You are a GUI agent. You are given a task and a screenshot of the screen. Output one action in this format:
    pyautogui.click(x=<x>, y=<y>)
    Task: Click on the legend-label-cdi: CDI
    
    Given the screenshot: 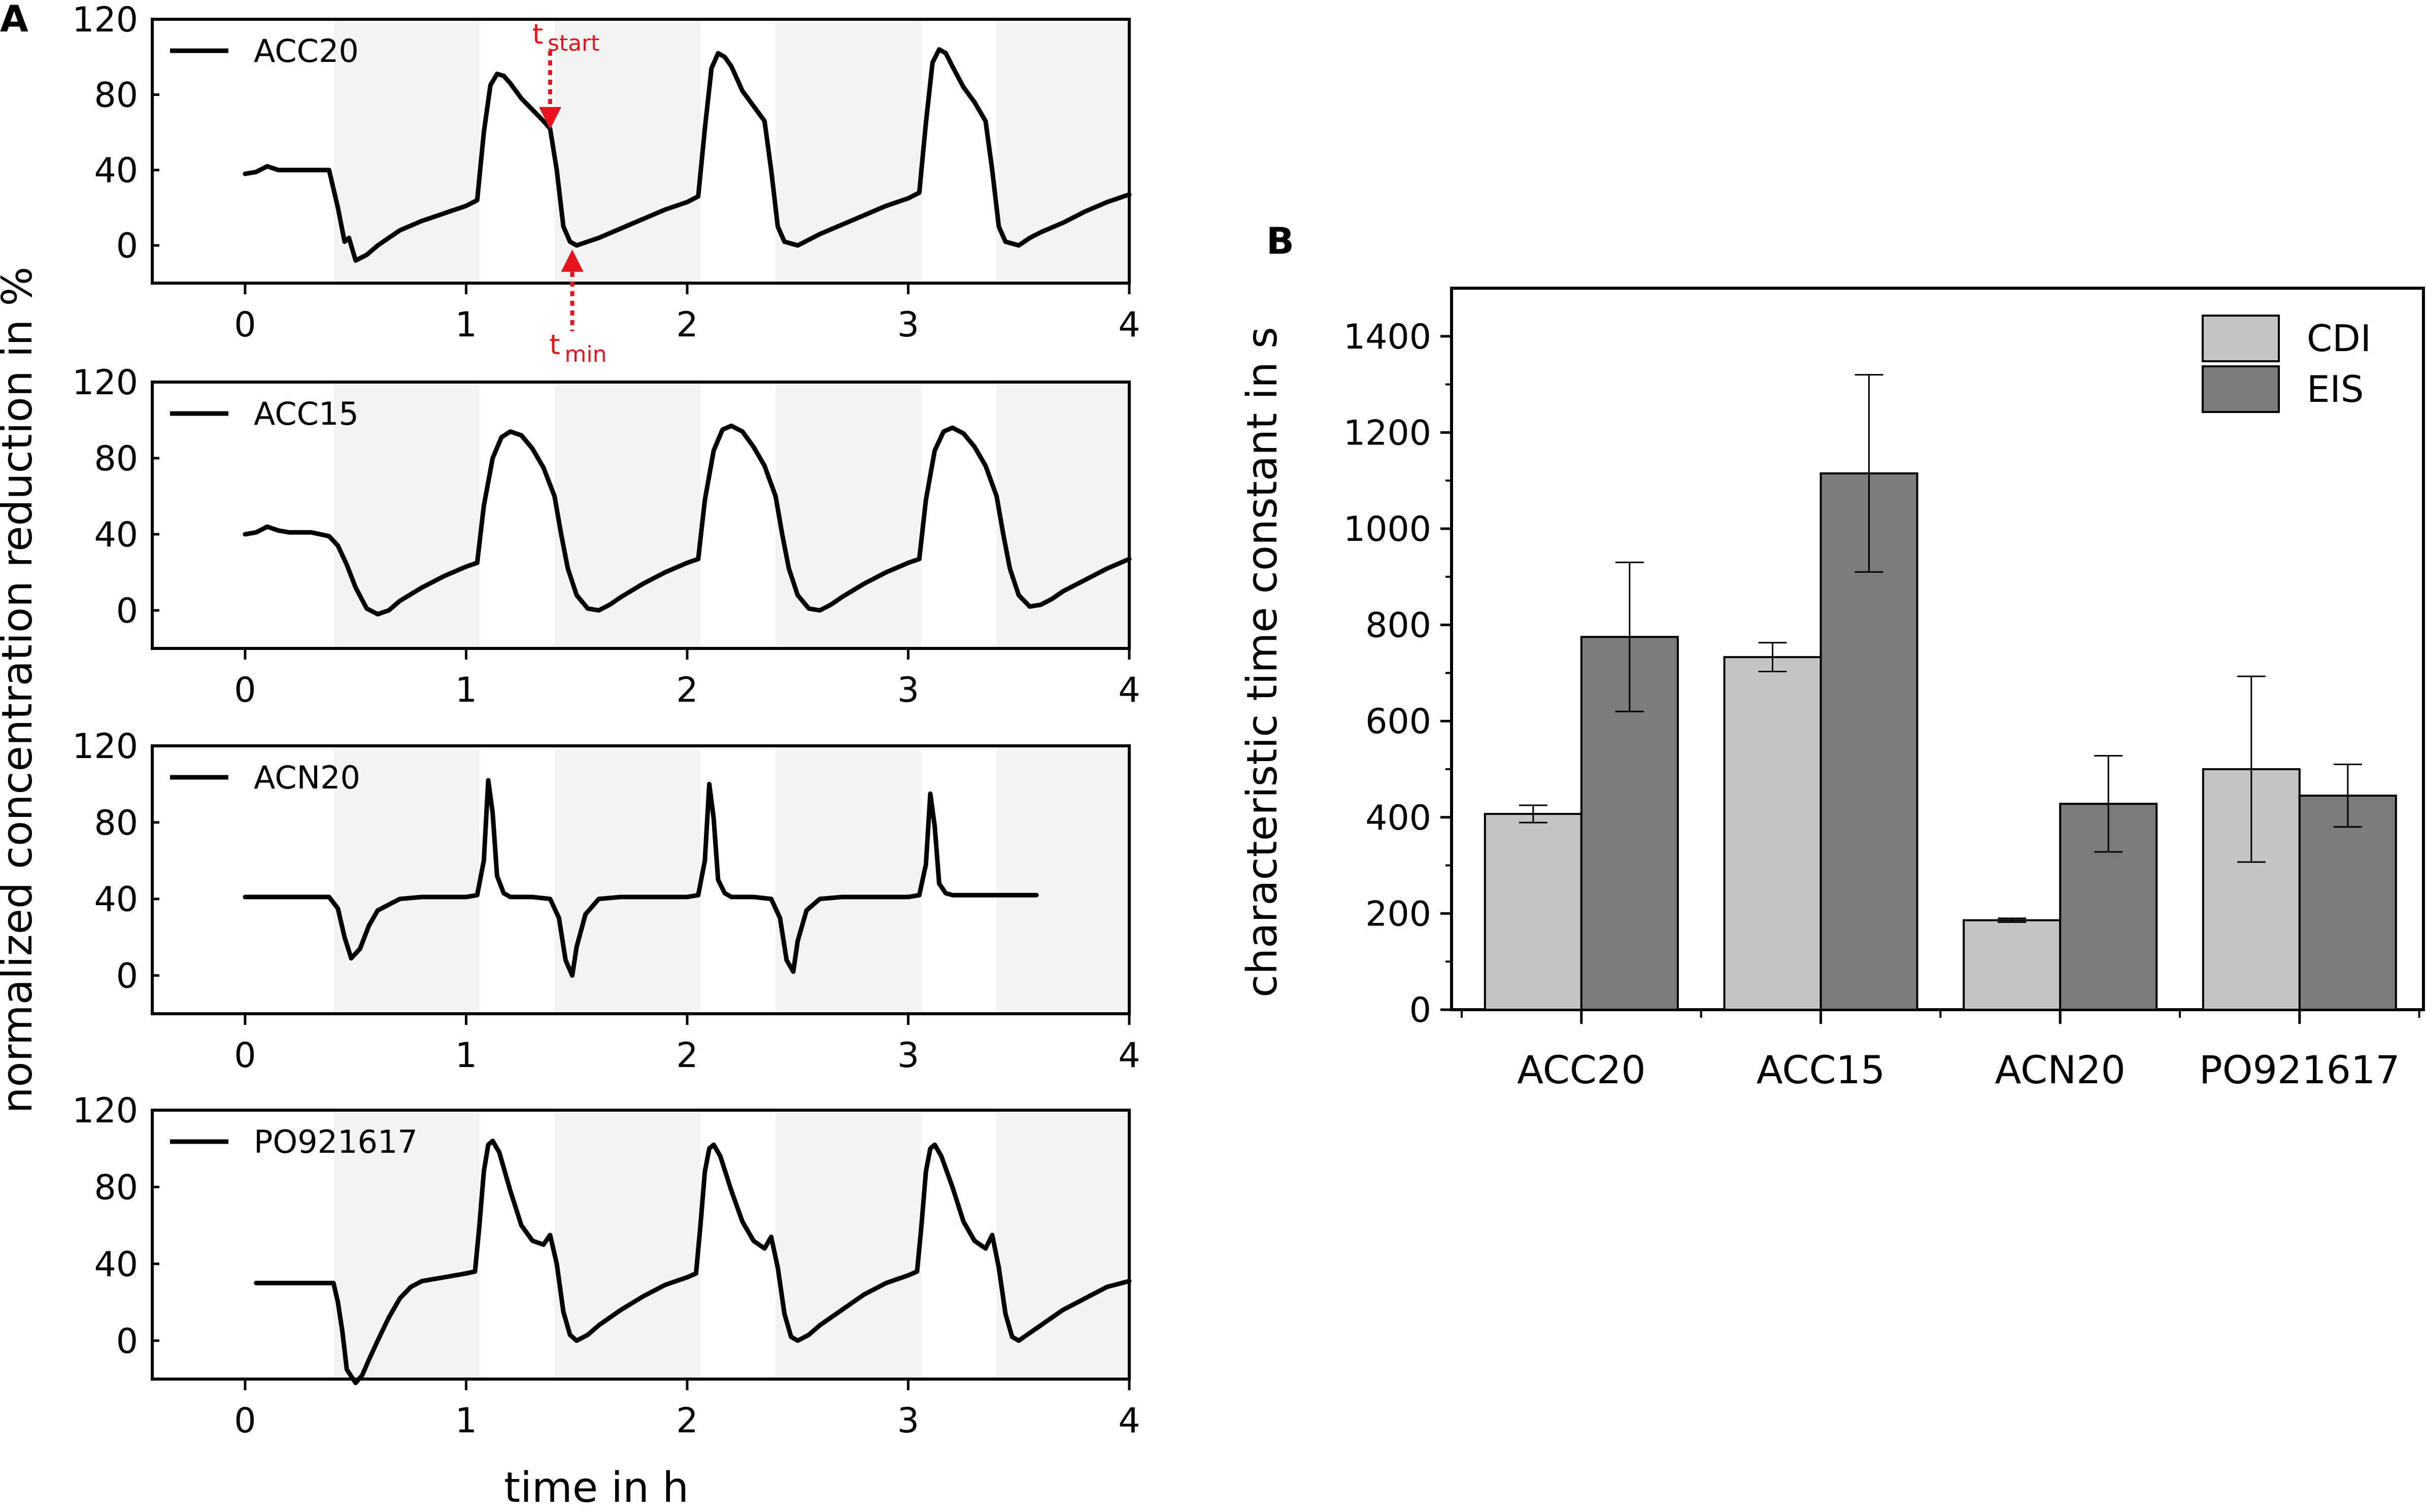 What is the action you would take?
    pyautogui.click(x=2339, y=338)
    